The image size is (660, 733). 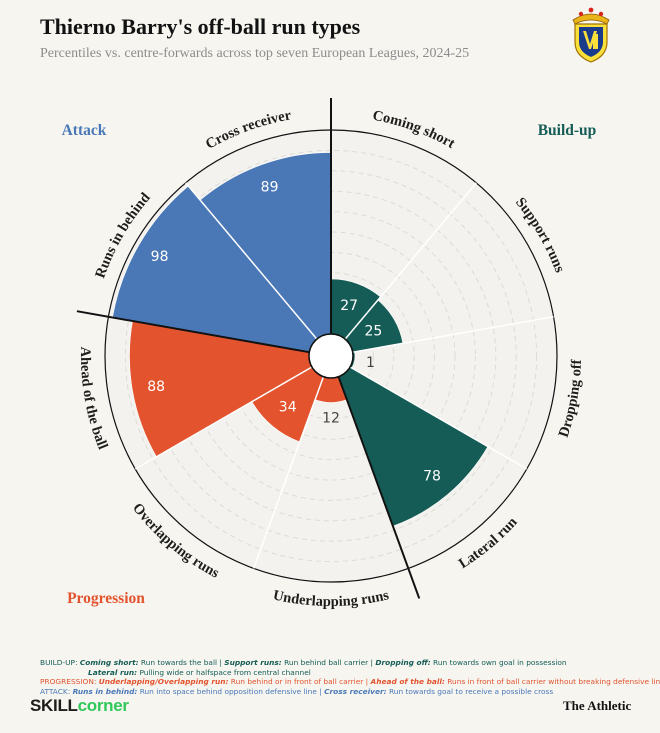 What do you see at coordinates (407, 682) in the screenshot?
I see `legend-term: Ahead of the ball:` at bounding box center [407, 682].